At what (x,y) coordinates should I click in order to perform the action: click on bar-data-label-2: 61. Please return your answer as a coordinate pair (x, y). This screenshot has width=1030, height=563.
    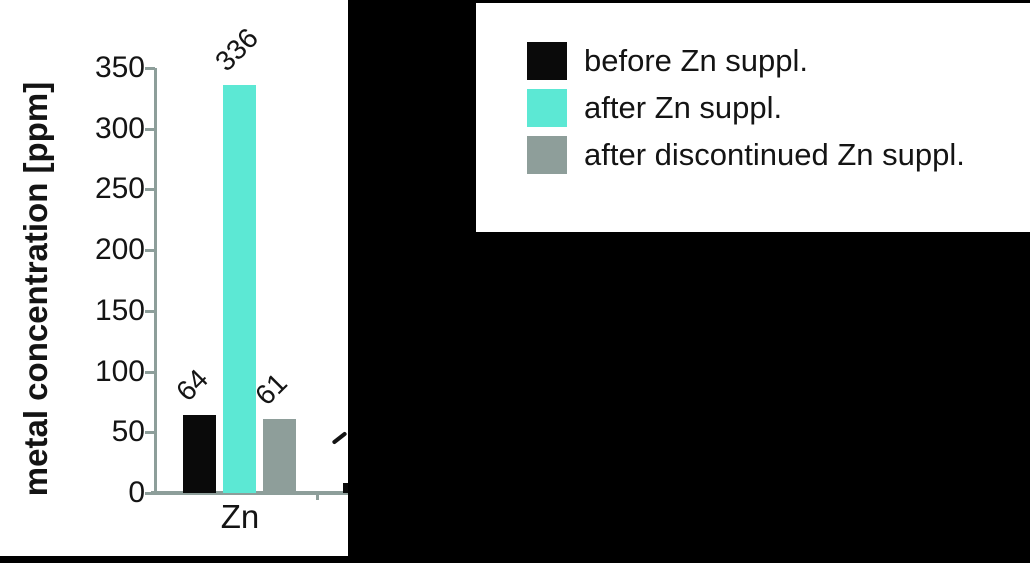
    Looking at the image, I should click on (271, 388).